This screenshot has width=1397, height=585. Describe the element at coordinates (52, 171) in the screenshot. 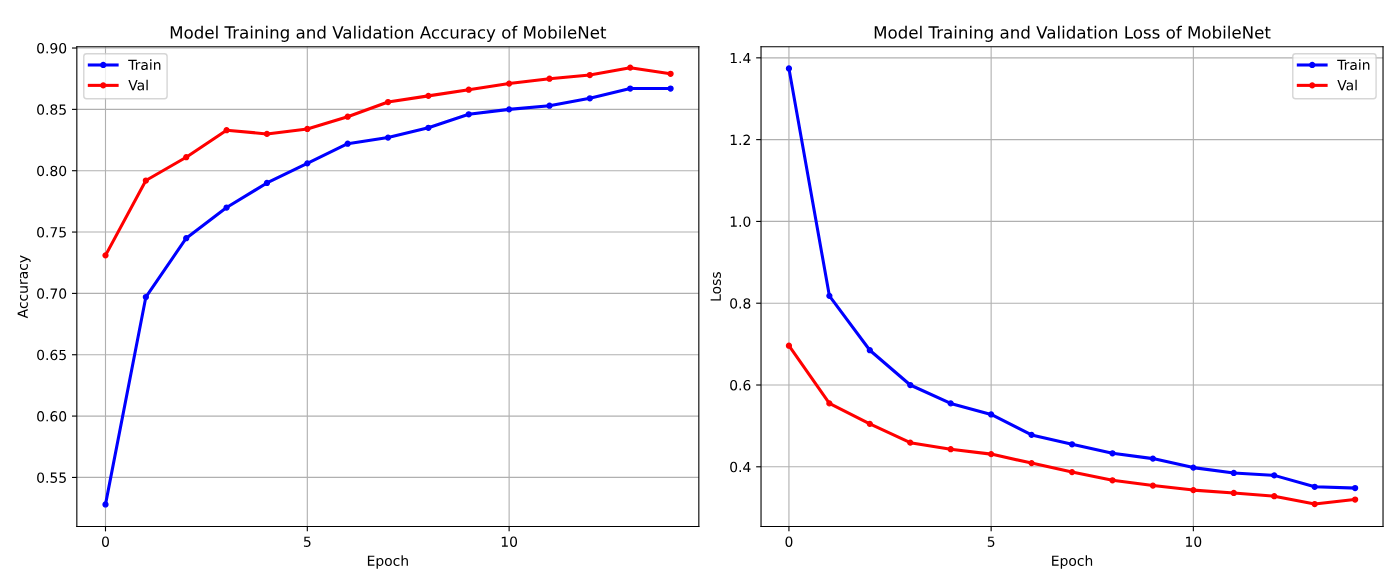

I see `y-tick-label: 0.80` at that location.